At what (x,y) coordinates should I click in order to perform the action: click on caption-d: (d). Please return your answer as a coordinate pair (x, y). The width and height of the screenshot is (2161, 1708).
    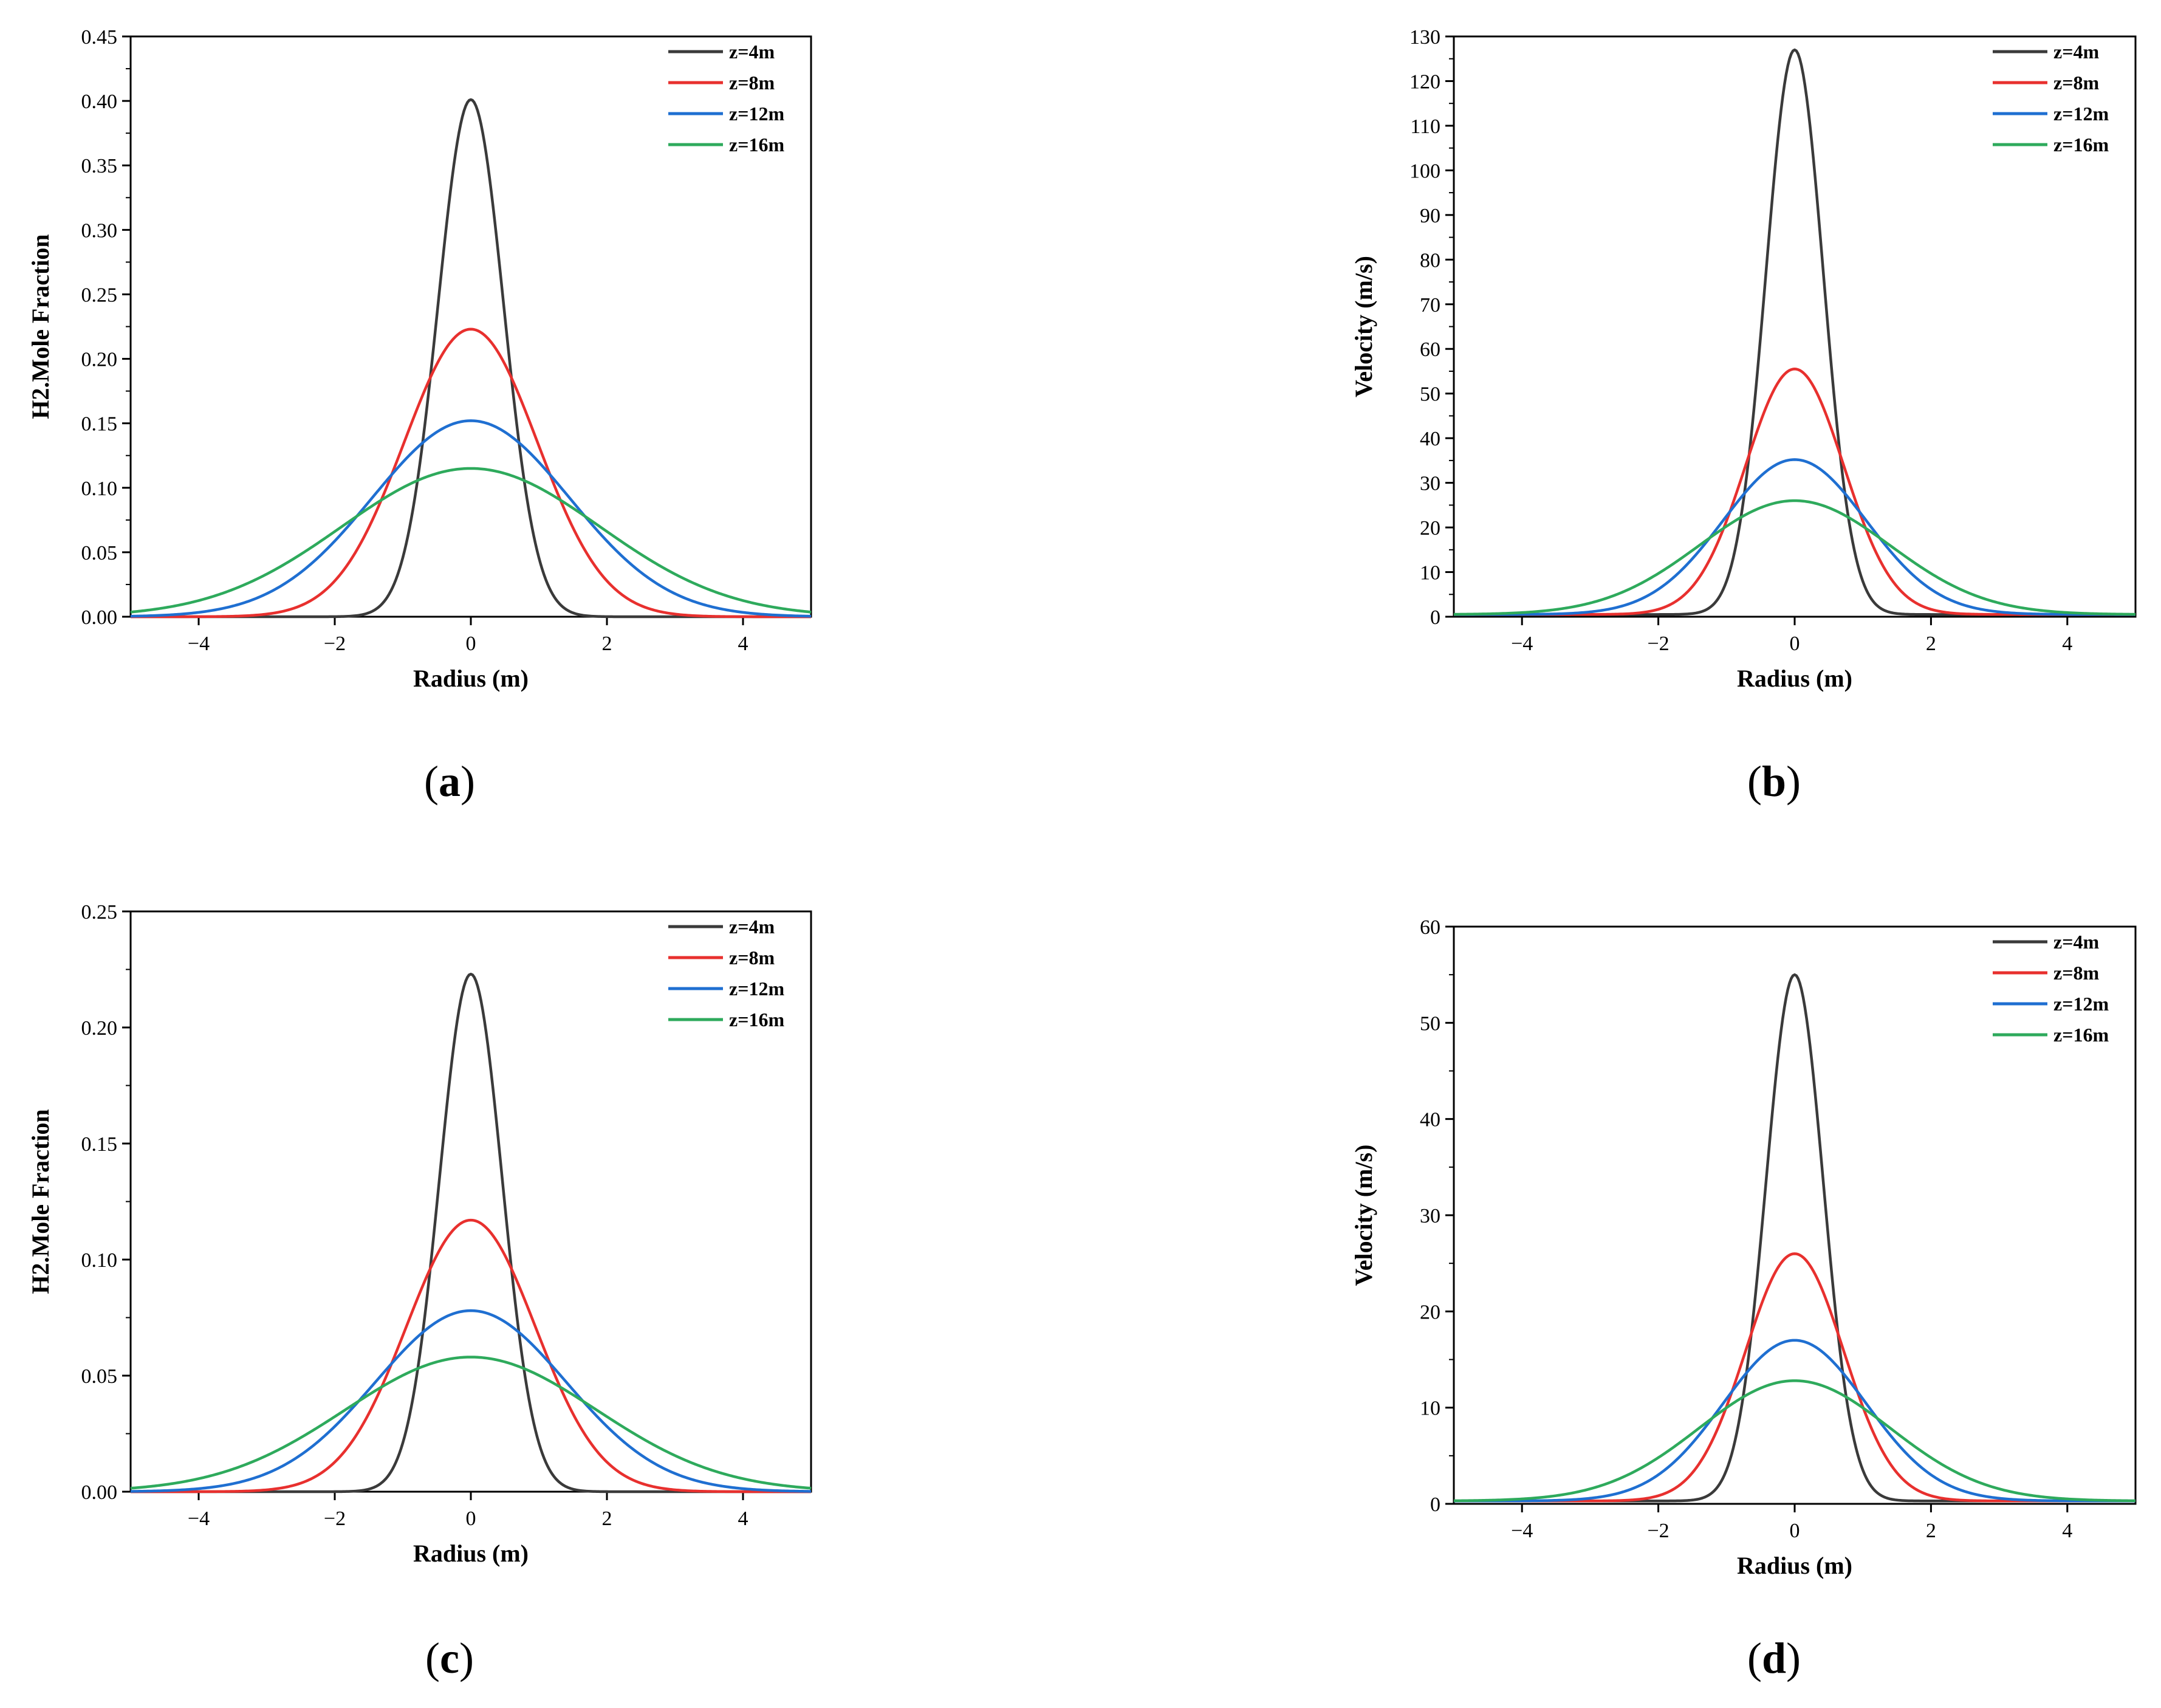
    Looking at the image, I should click on (1774, 1658).